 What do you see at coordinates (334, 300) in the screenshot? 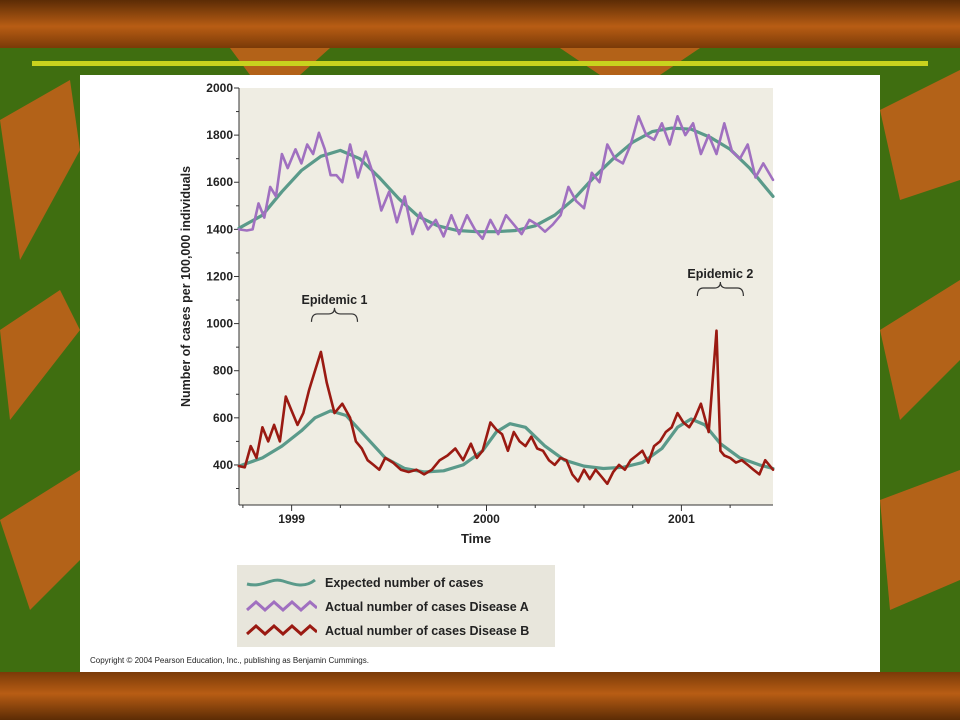
I see `annotation-label: Epidemic 1` at bounding box center [334, 300].